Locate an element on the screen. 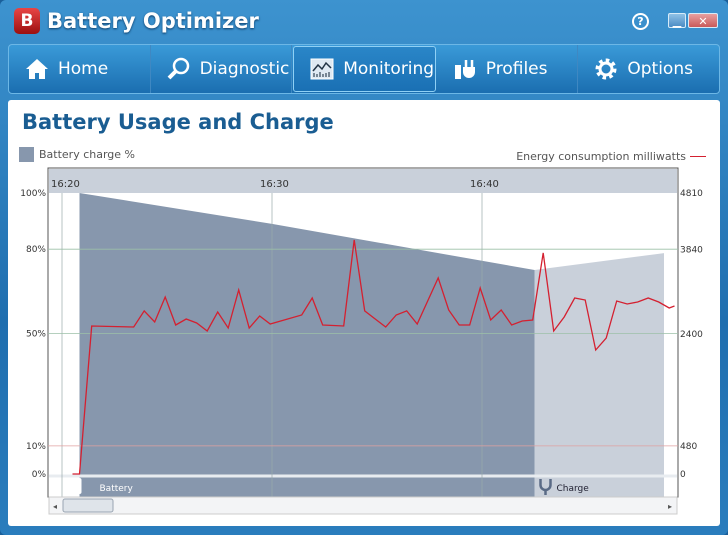 This screenshot has height=535, width=728. nav-profiles: Profiles is located at coordinates (508, 69).